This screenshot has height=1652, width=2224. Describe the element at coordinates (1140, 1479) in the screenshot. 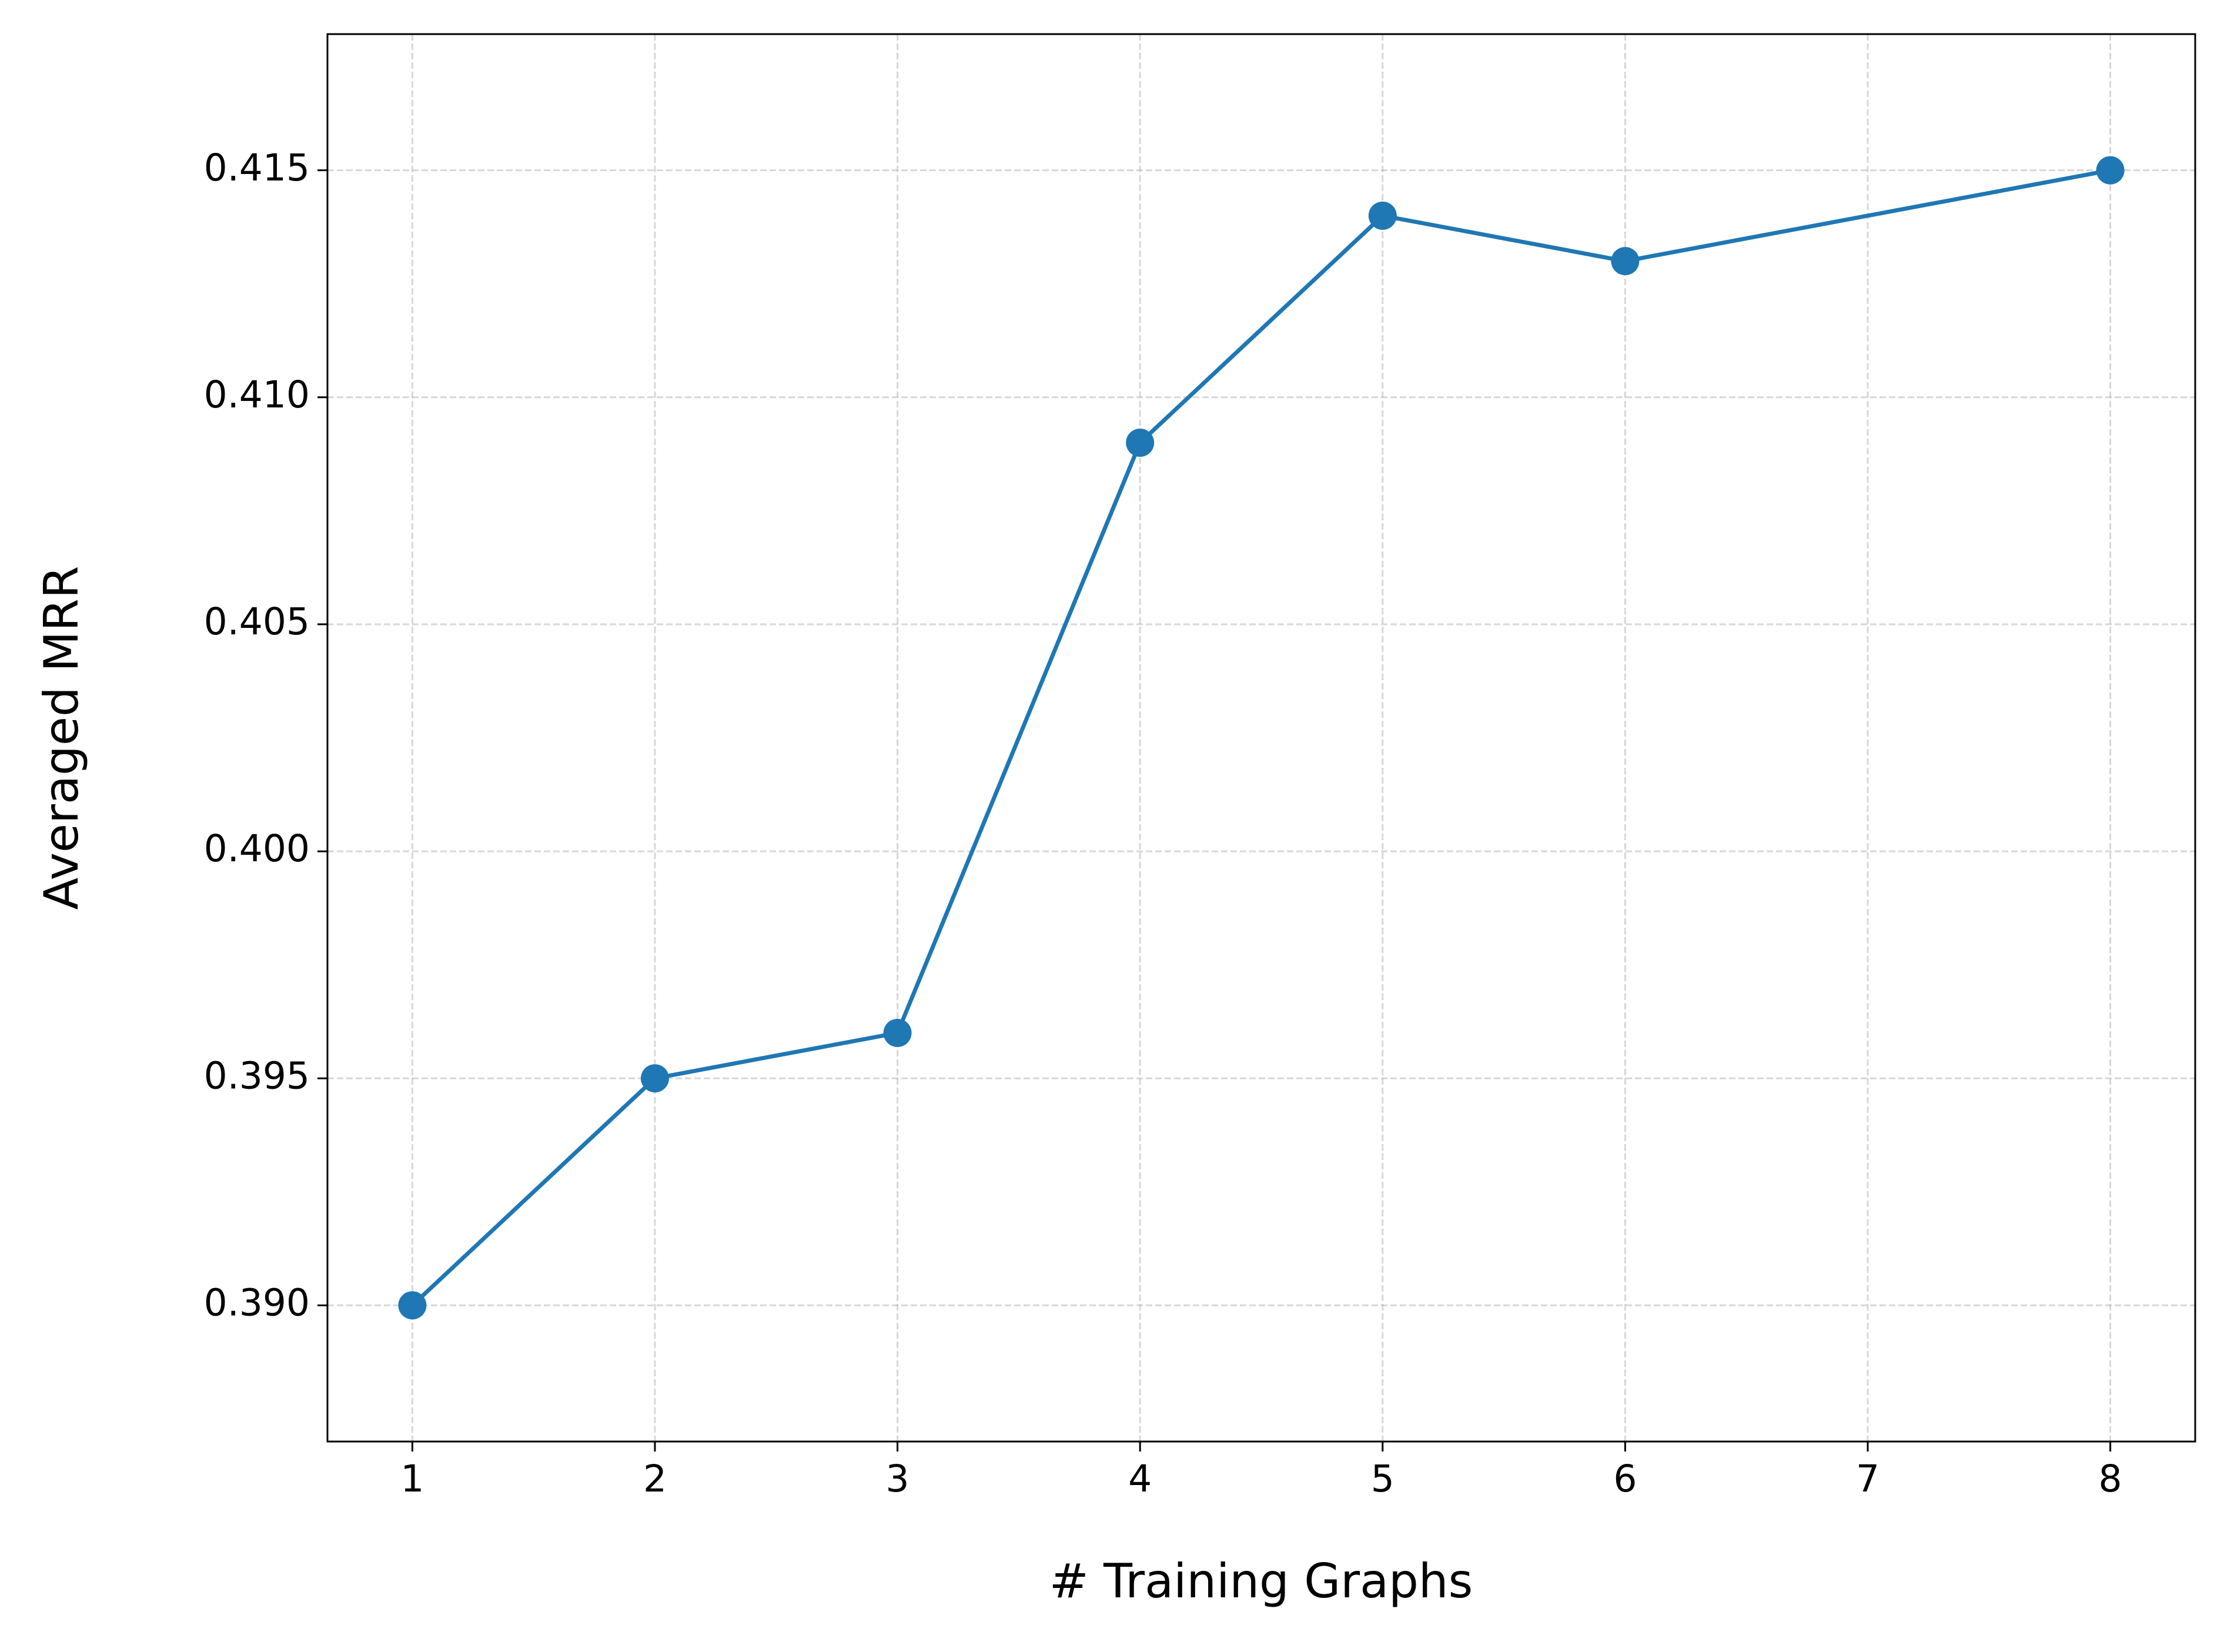

I see `x-tick-label: 4` at that location.